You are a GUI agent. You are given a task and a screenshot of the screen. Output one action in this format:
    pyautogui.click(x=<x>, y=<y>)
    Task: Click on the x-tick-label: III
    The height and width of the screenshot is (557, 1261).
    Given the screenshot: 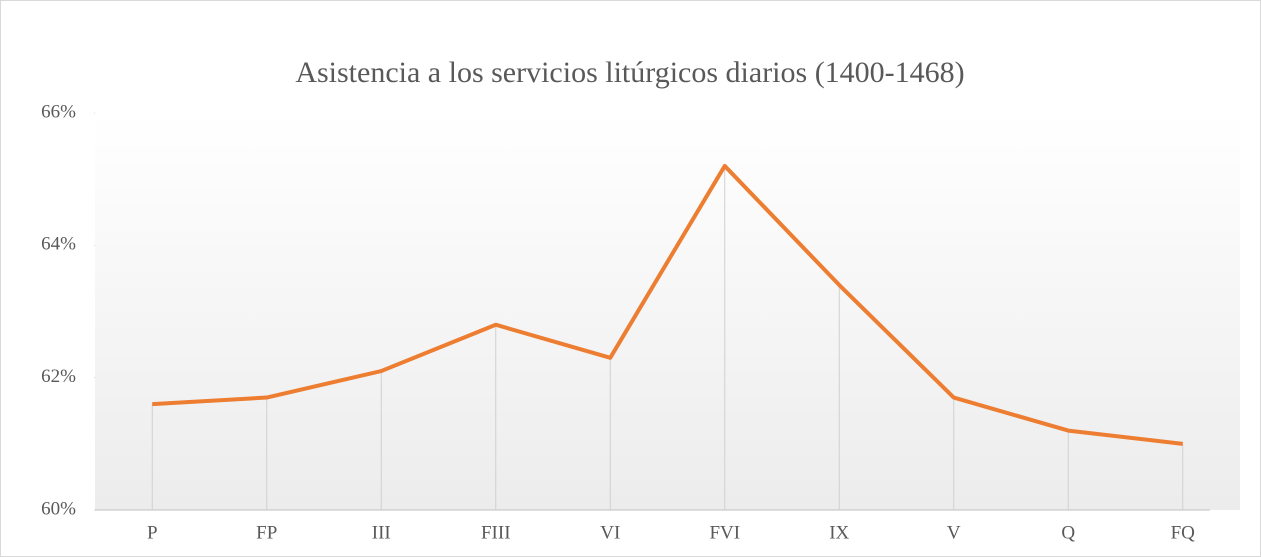 What is the action you would take?
    pyautogui.click(x=381, y=532)
    